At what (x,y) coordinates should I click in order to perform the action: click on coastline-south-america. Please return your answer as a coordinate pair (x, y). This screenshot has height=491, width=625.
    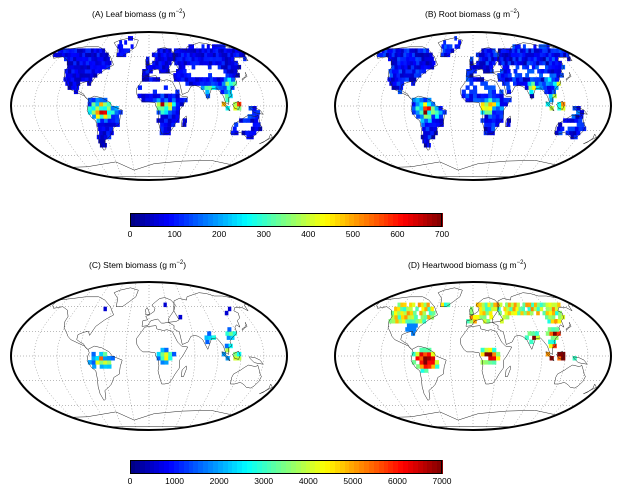
    Looking at the image, I should click on (428, 373).